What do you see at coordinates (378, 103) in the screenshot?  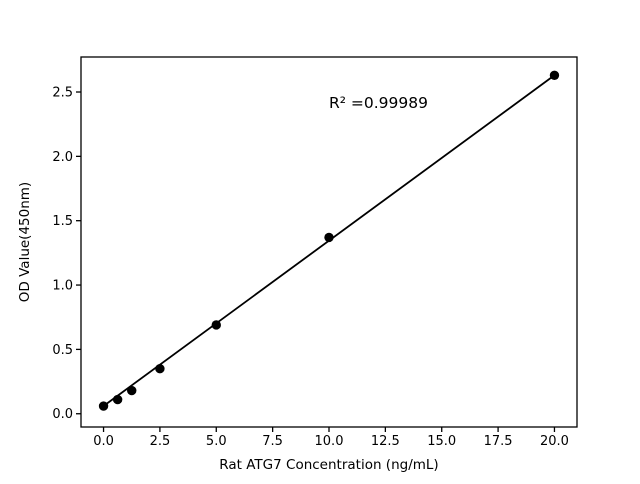 I see `r-squared-annotation: R² =0.99989` at bounding box center [378, 103].